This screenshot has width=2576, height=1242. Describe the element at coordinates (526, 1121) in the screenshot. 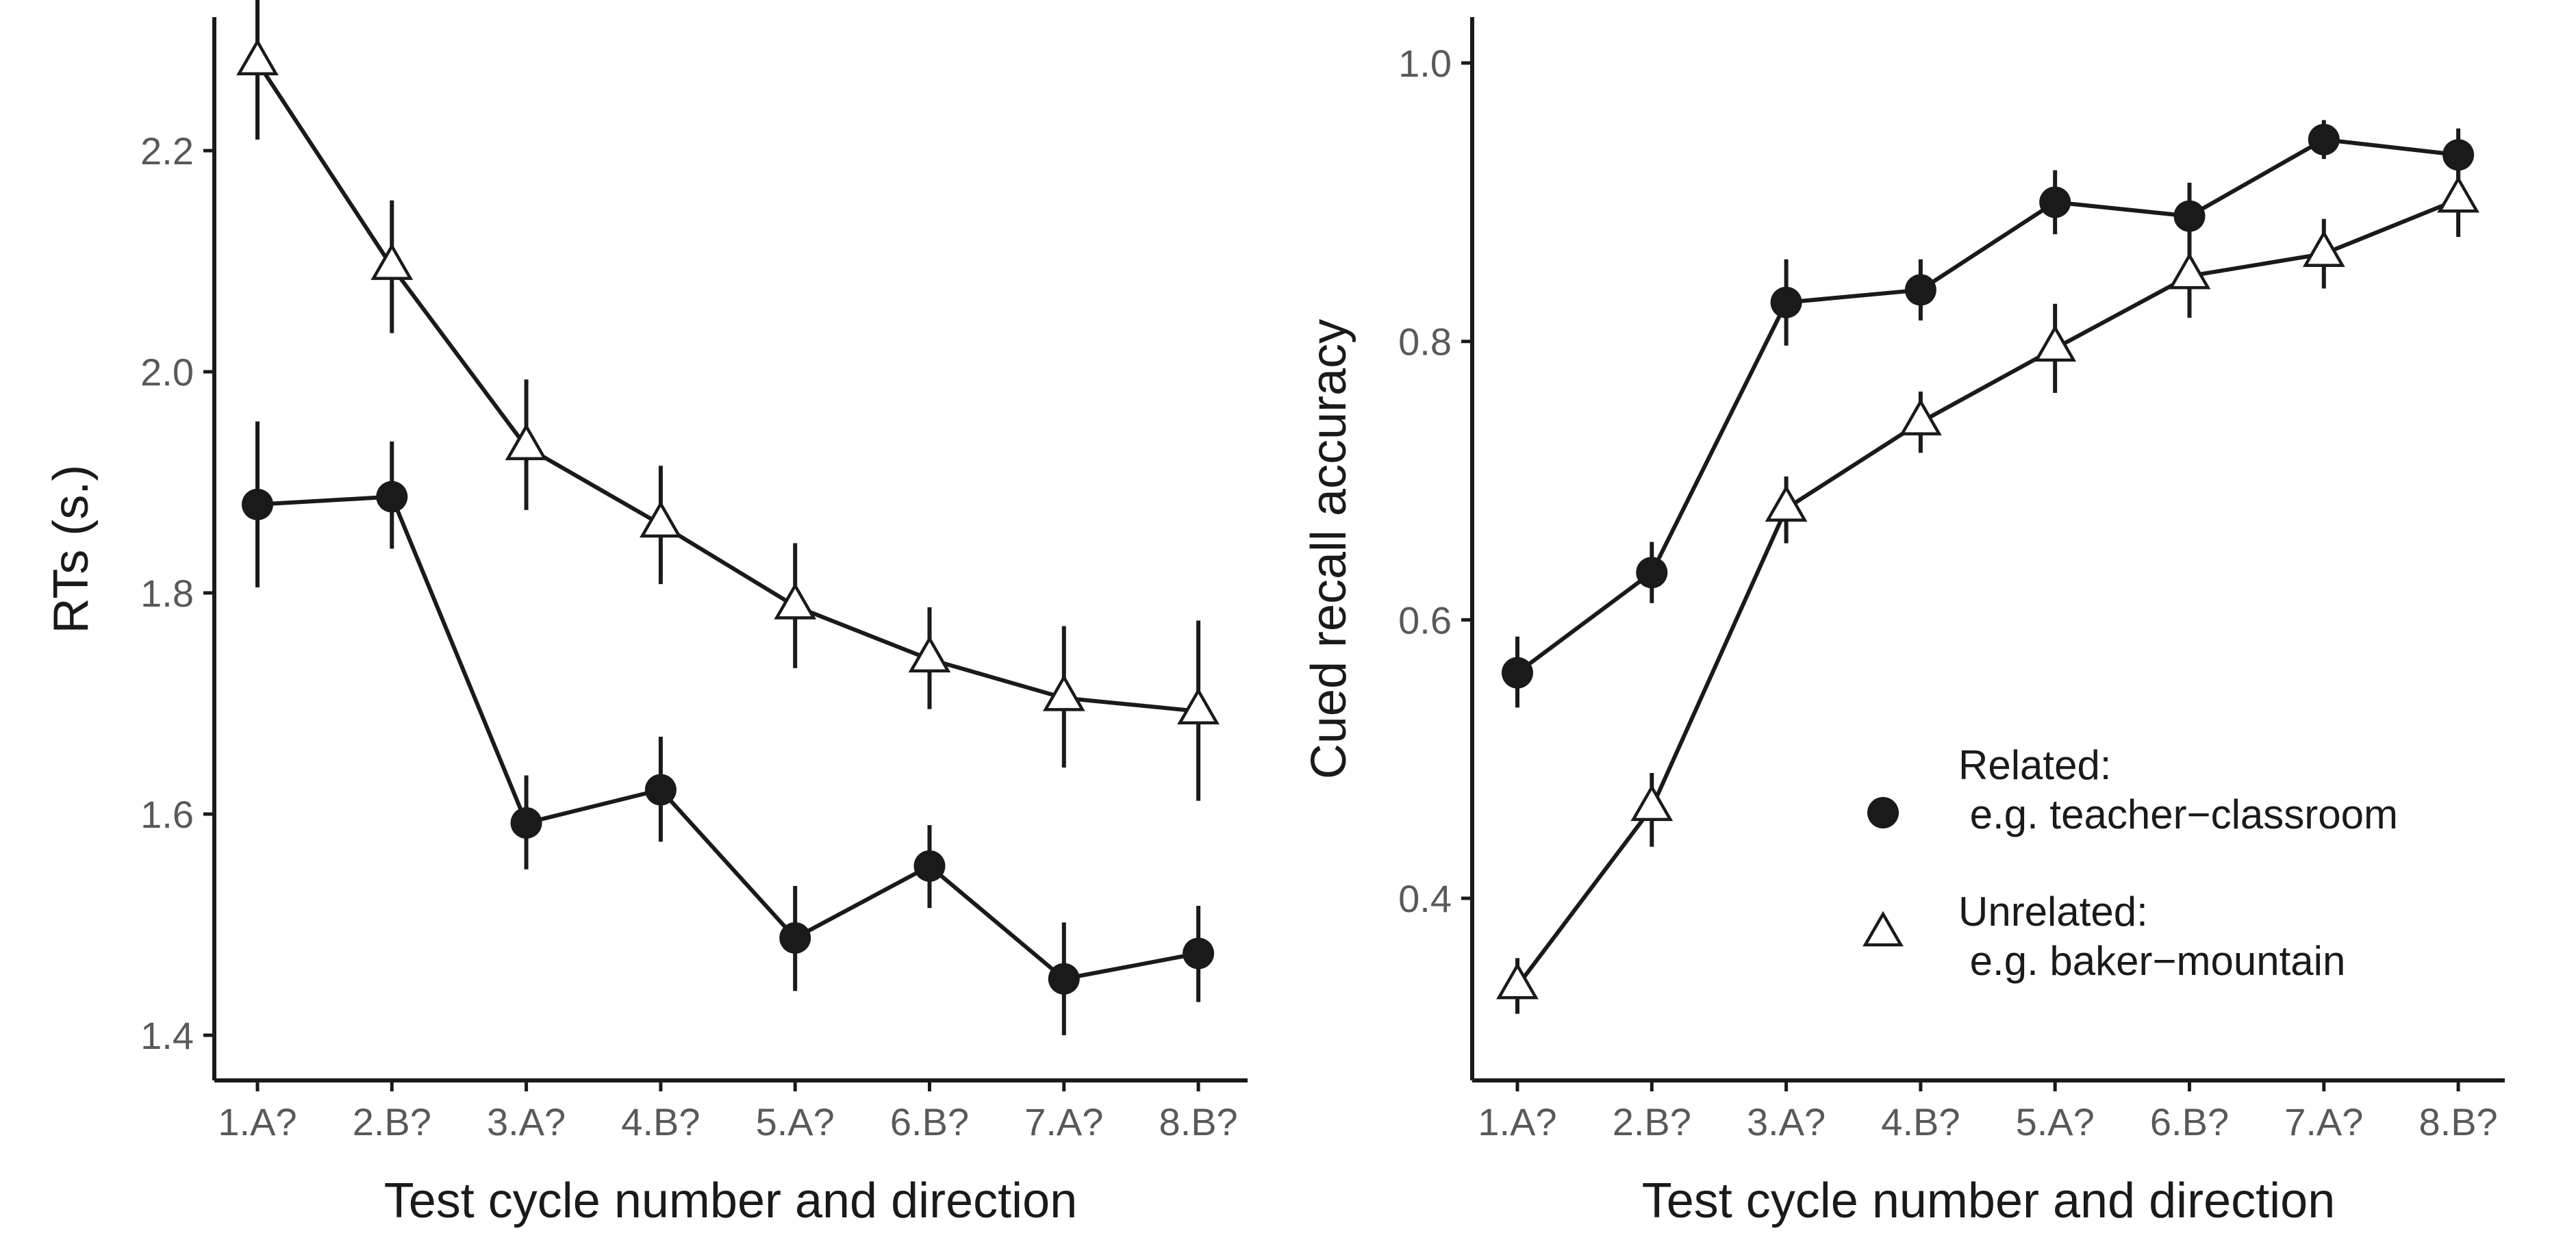

I see `rt-x-tick-label: 3.A?` at that location.